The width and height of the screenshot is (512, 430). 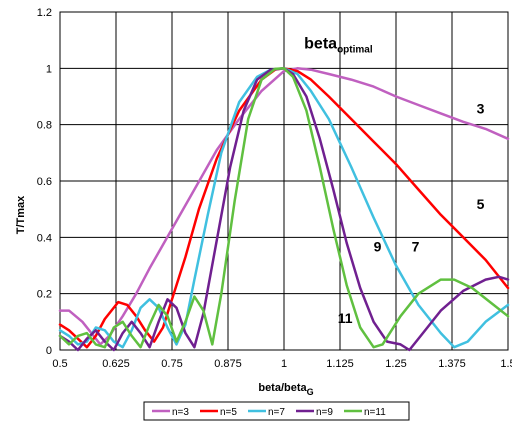 What do you see at coordinates (59, 364) in the screenshot?
I see `x-tick-label: 0.5` at bounding box center [59, 364].